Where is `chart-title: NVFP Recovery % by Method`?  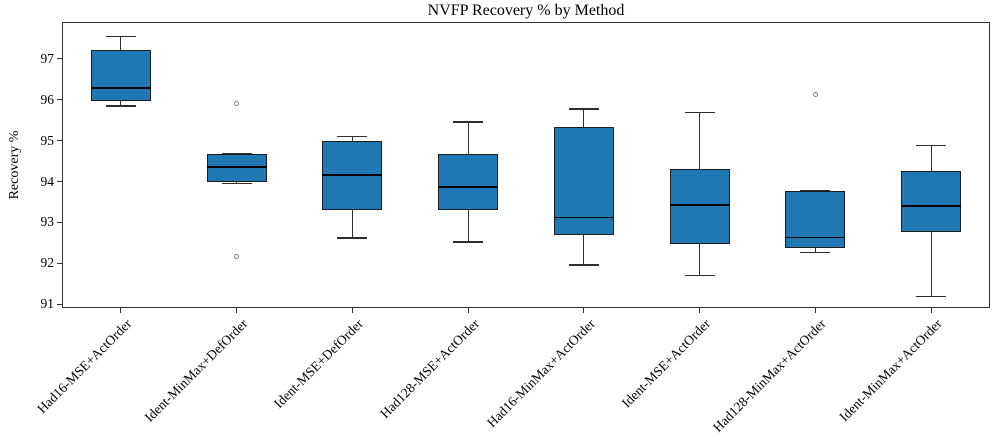
chart-title: NVFP Recovery % by Method is located at coordinates (526, 10).